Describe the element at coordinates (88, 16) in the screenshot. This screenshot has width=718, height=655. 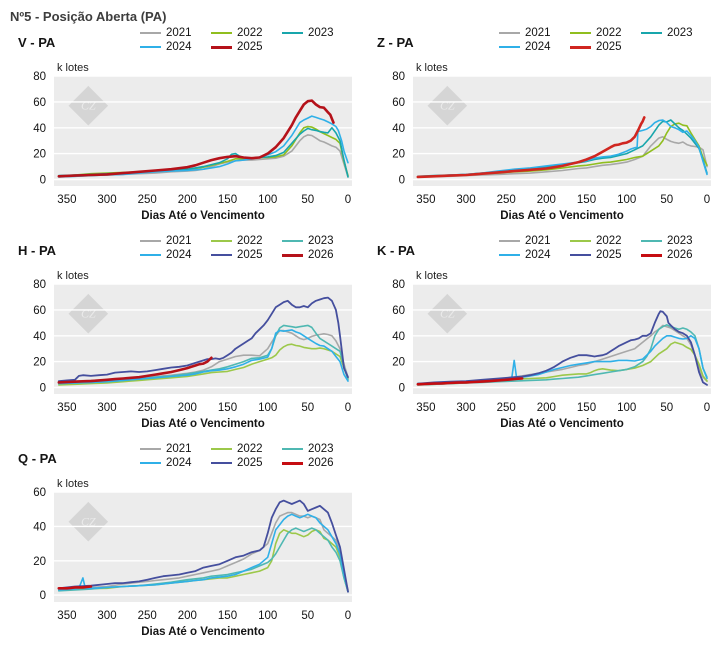
I see `page-title: Nº5 - Posição Aberta (PA)` at that location.